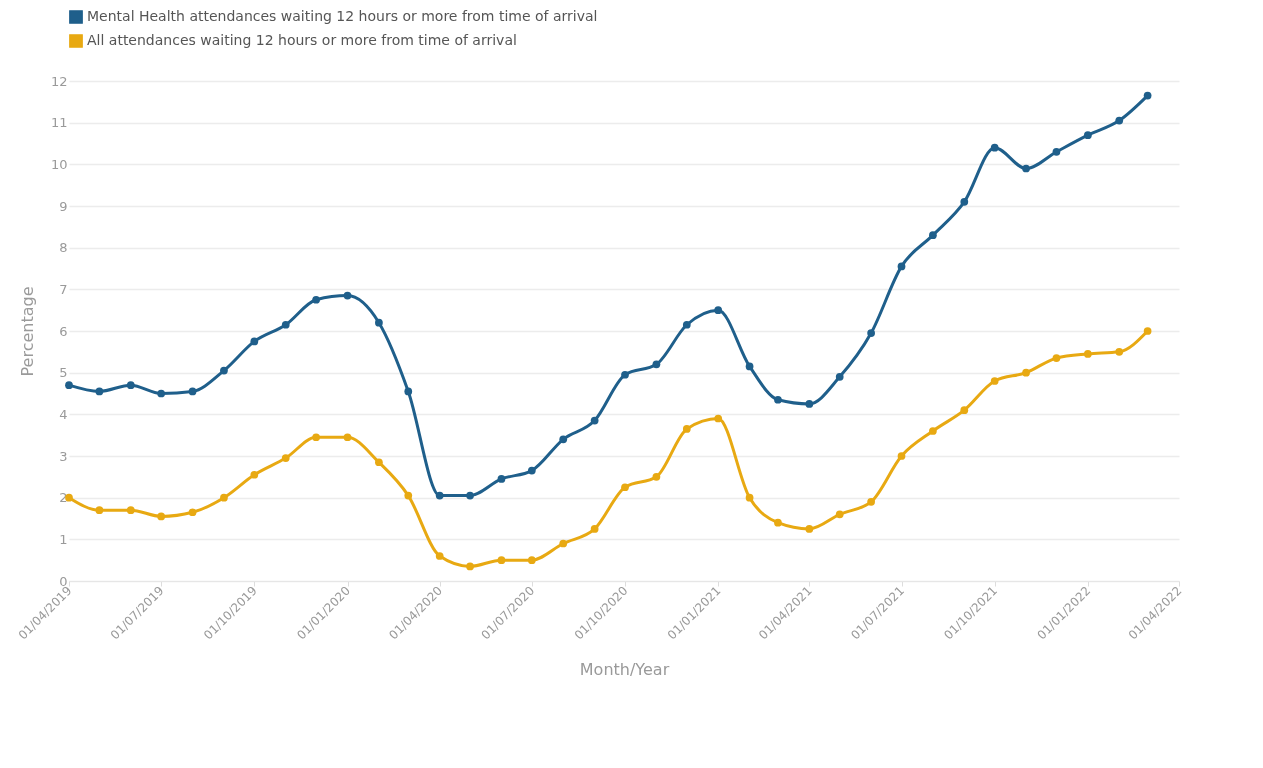  What do you see at coordinates (342, 16) in the screenshot?
I see `legend-label: Mental Health attendances waiting 12 hours or more from time of arrival` at bounding box center [342, 16].